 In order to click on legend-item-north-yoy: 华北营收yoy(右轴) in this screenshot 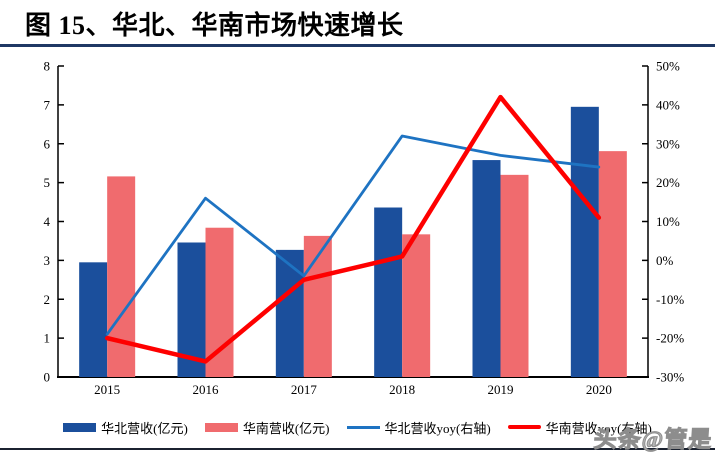, I will do `click(418, 427)`.